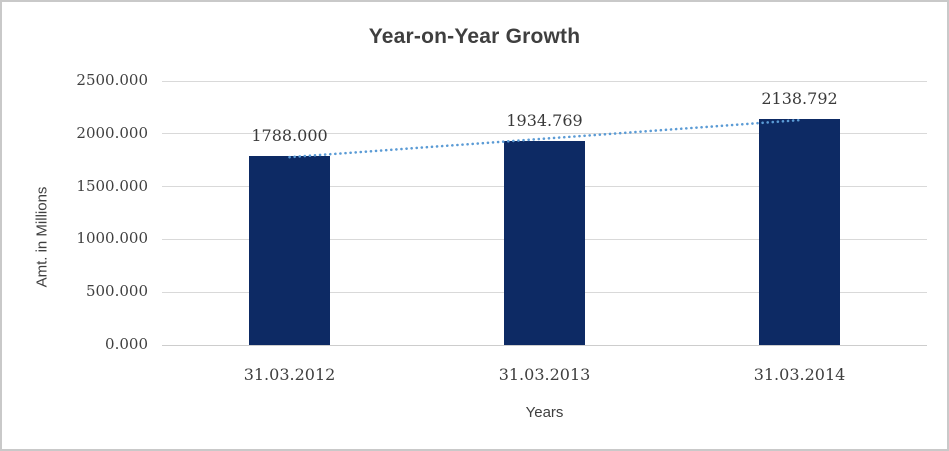 The height and width of the screenshot is (451, 949). What do you see at coordinates (116, 291) in the screenshot?
I see `y-tick-label: 500.000` at bounding box center [116, 291].